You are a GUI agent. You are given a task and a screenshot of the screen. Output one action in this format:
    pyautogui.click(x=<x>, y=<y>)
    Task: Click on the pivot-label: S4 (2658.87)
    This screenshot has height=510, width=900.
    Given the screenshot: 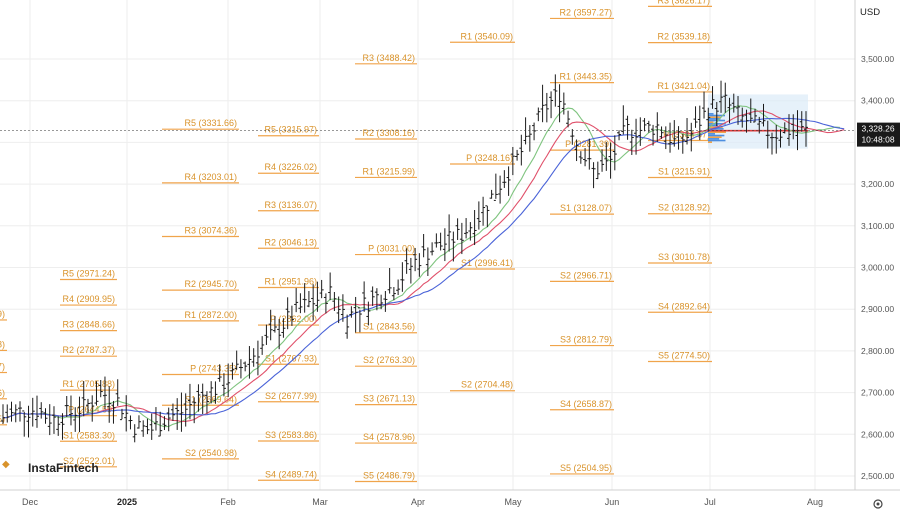 What is the action you would take?
    pyautogui.click(x=586, y=404)
    